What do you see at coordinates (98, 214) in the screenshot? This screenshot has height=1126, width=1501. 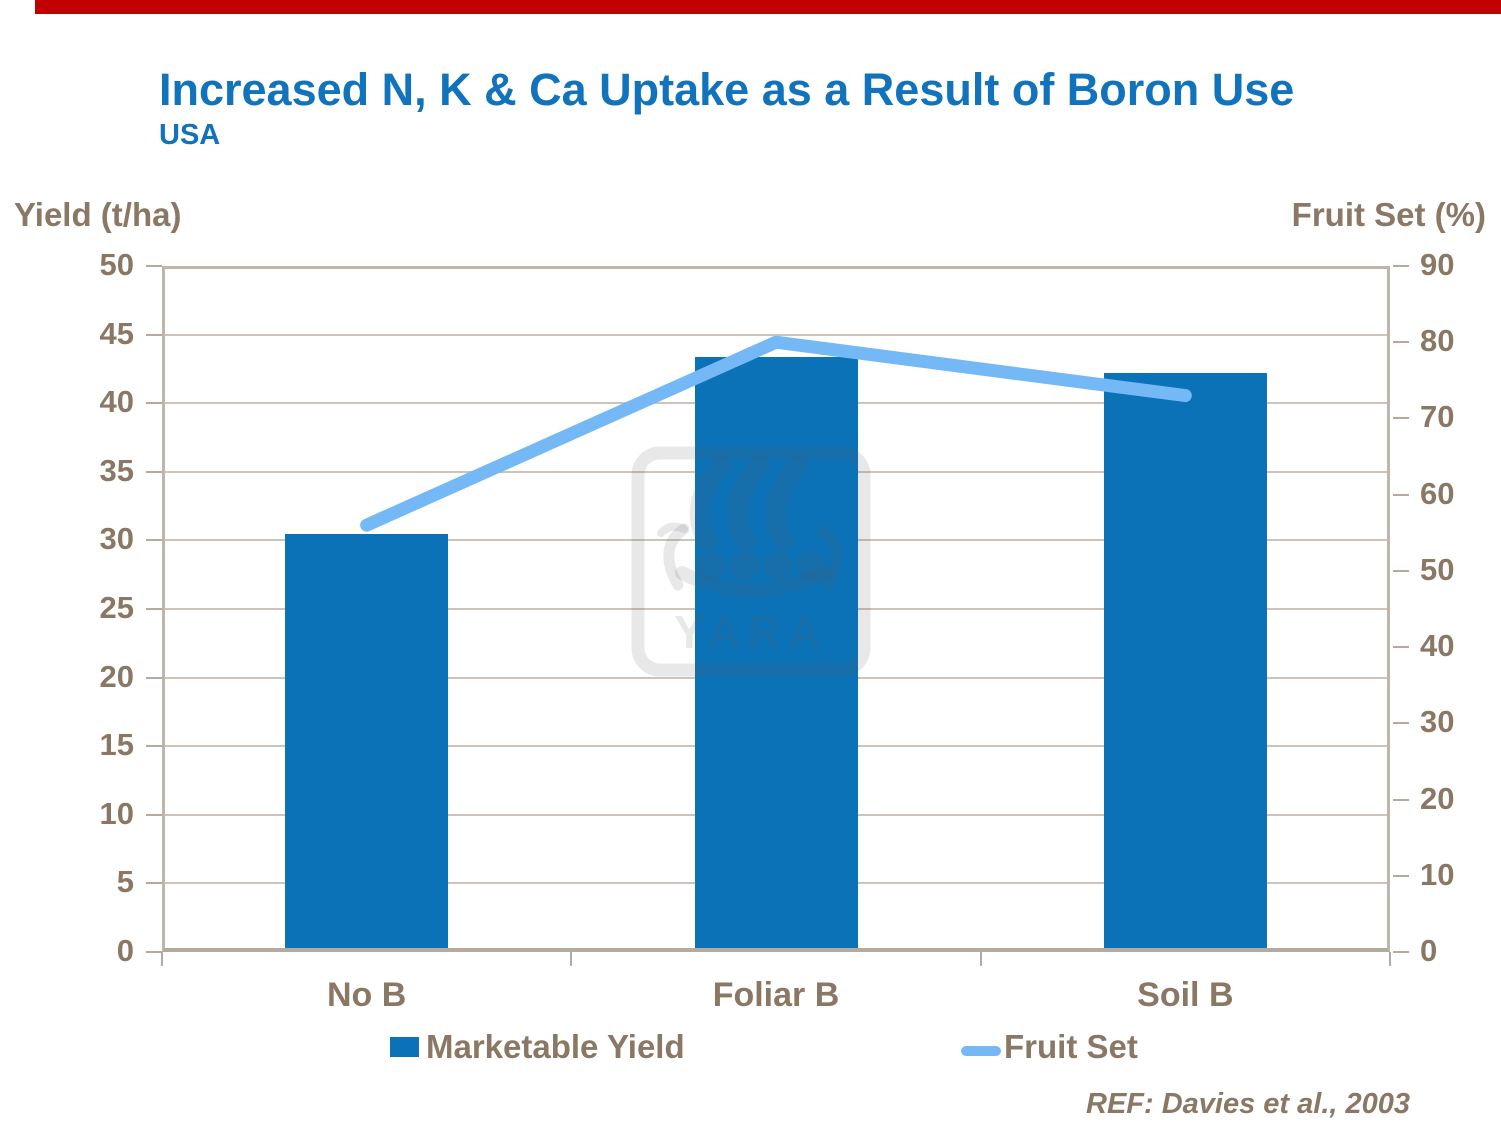 I see `left-axis-title: Yield (t/ha)` at bounding box center [98, 214].